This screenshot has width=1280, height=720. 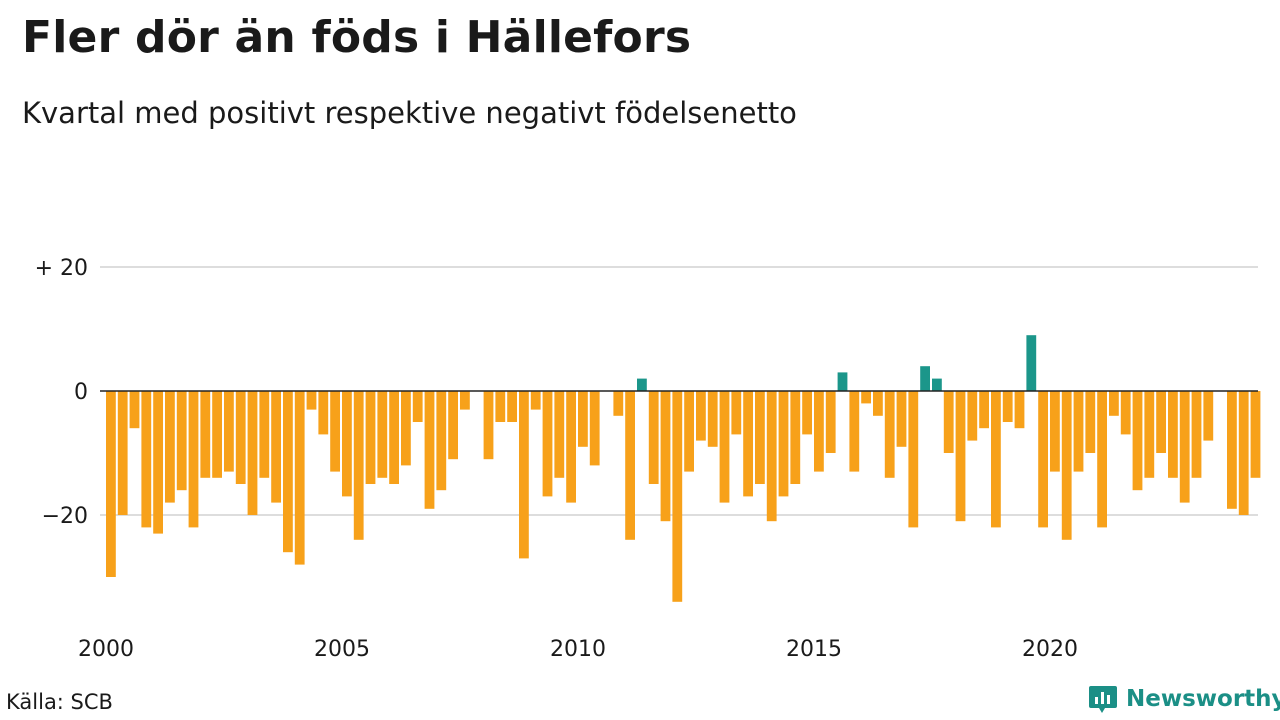 What do you see at coordinates (1103, 699) in the screenshot?
I see `bar-chart-bubble-icon` at bounding box center [1103, 699].